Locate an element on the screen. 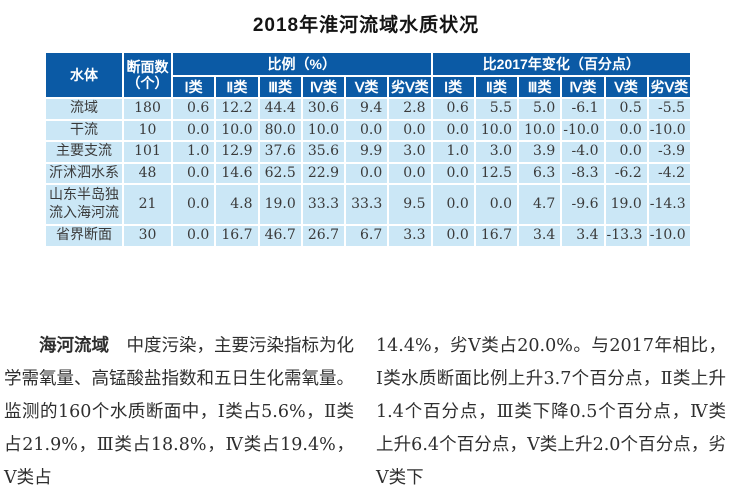 The image size is (732, 495). ratio-cell: 12.9 is located at coordinates (237, 152).